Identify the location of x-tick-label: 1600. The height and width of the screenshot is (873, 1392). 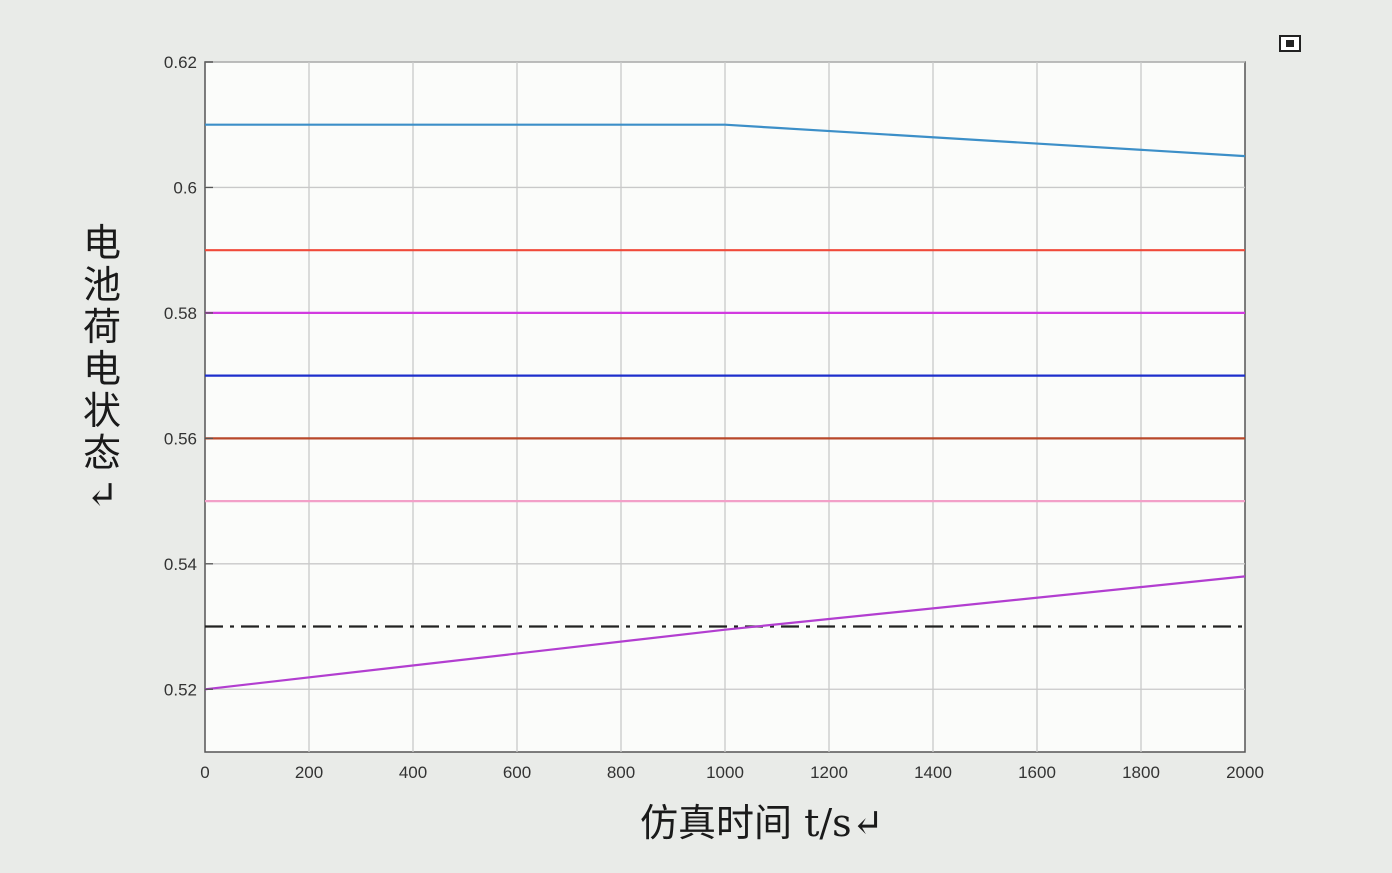
(1037, 772).